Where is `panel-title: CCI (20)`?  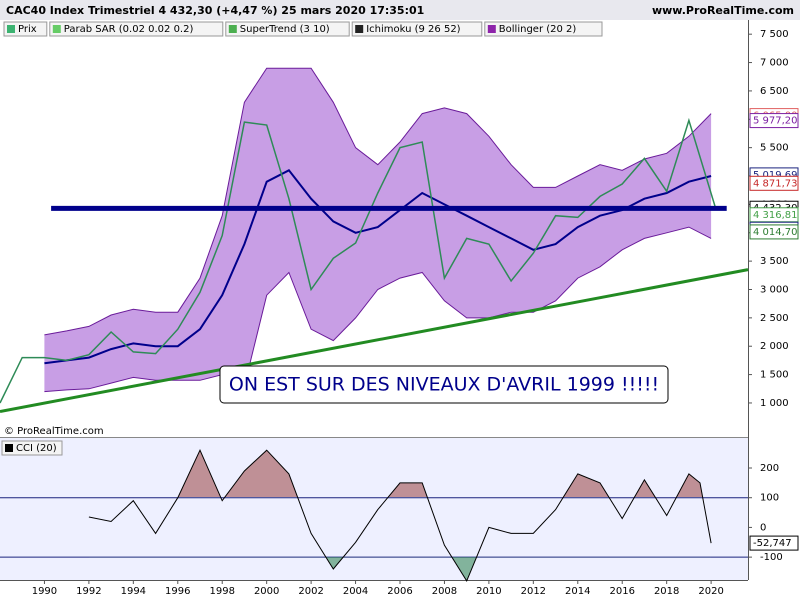
panel-title: CCI (20) is located at coordinates (36, 448).